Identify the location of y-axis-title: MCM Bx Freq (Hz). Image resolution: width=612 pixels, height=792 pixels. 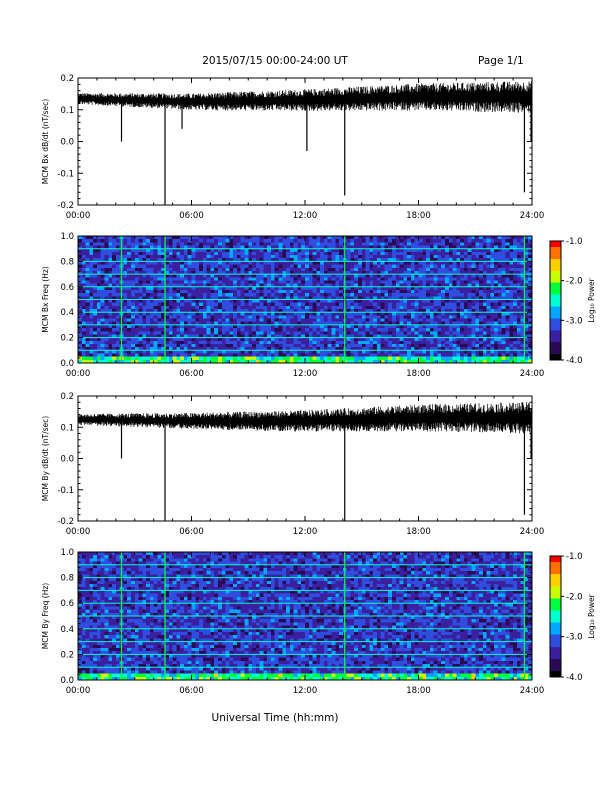
(45, 299).